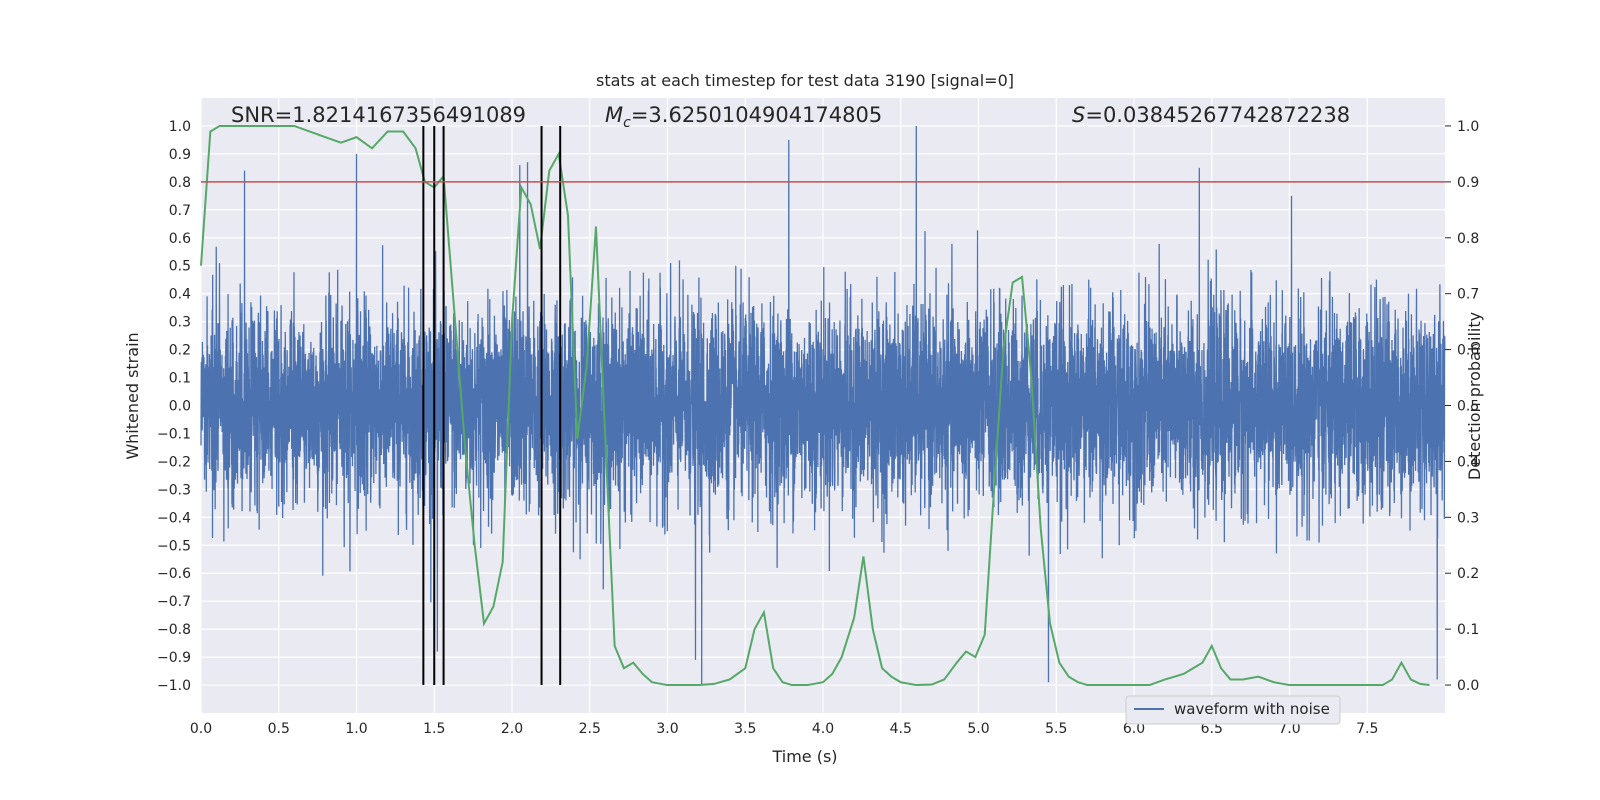 The height and width of the screenshot is (800, 1600). I want to click on y-left-tick-label: 0.8, so click(180, 183).